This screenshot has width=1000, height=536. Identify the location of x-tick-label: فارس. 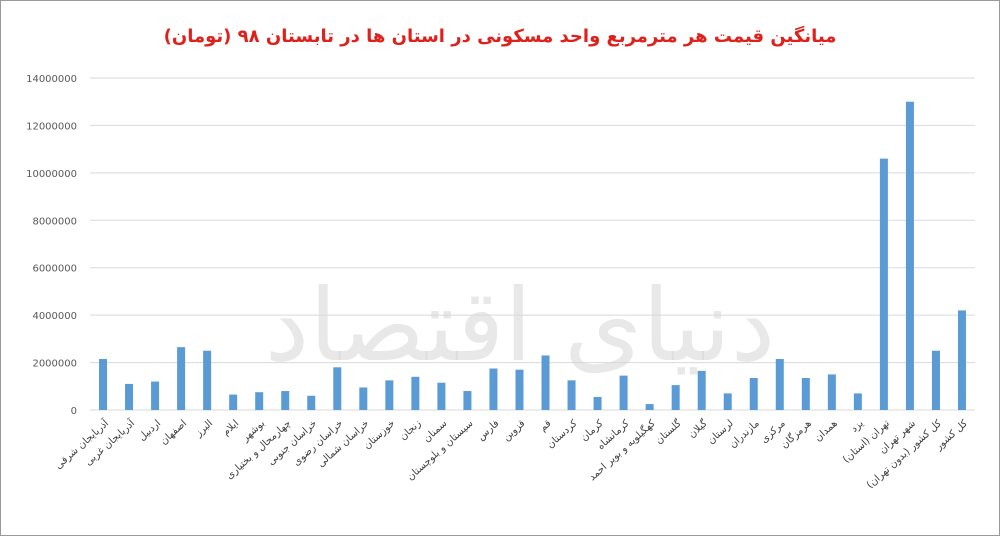
(489, 430).